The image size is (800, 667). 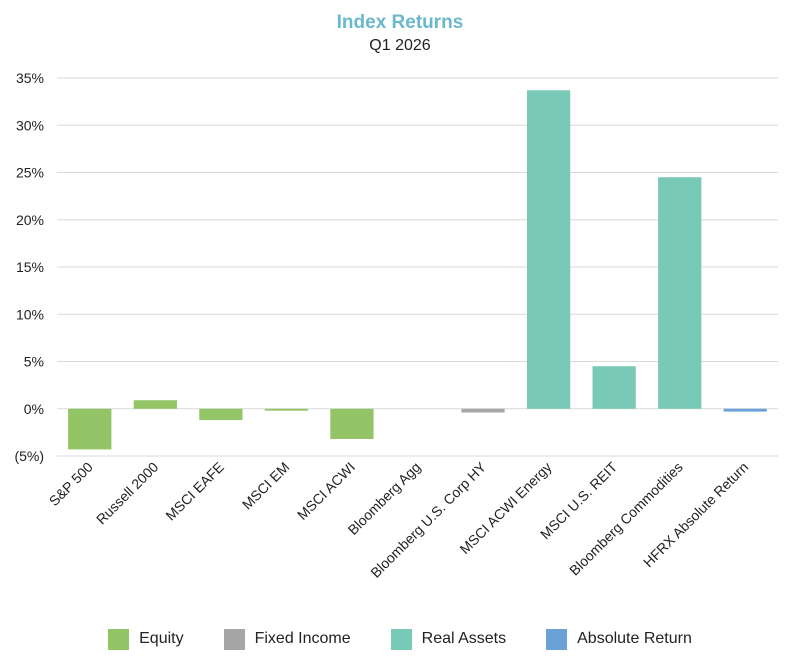 What do you see at coordinates (548, 249) in the screenshot?
I see `bar-msci-acwi-energy` at bounding box center [548, 249].